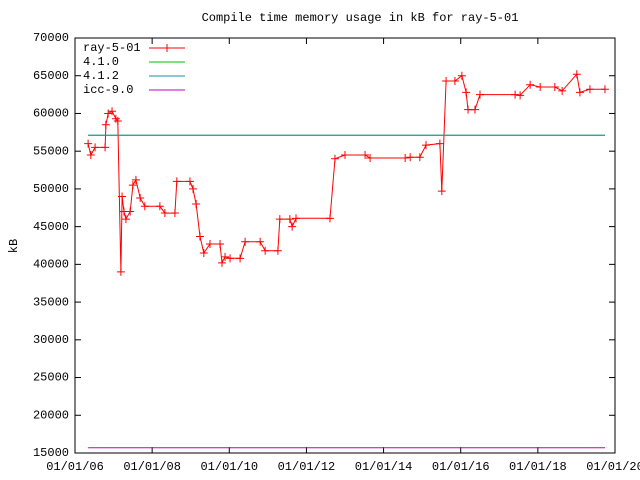 The height and width of the screenshot is (480, 640). What do you see at coordinates (51, 38) in the screenshot?
I see `y-tick-label: 70000` at bounding box center [51, 38].